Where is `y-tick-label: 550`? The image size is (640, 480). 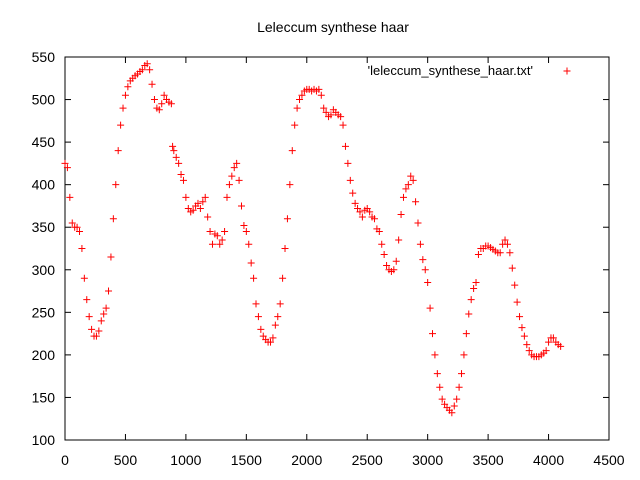 y-tick-label: 550 is located at coordinates (44, 57).